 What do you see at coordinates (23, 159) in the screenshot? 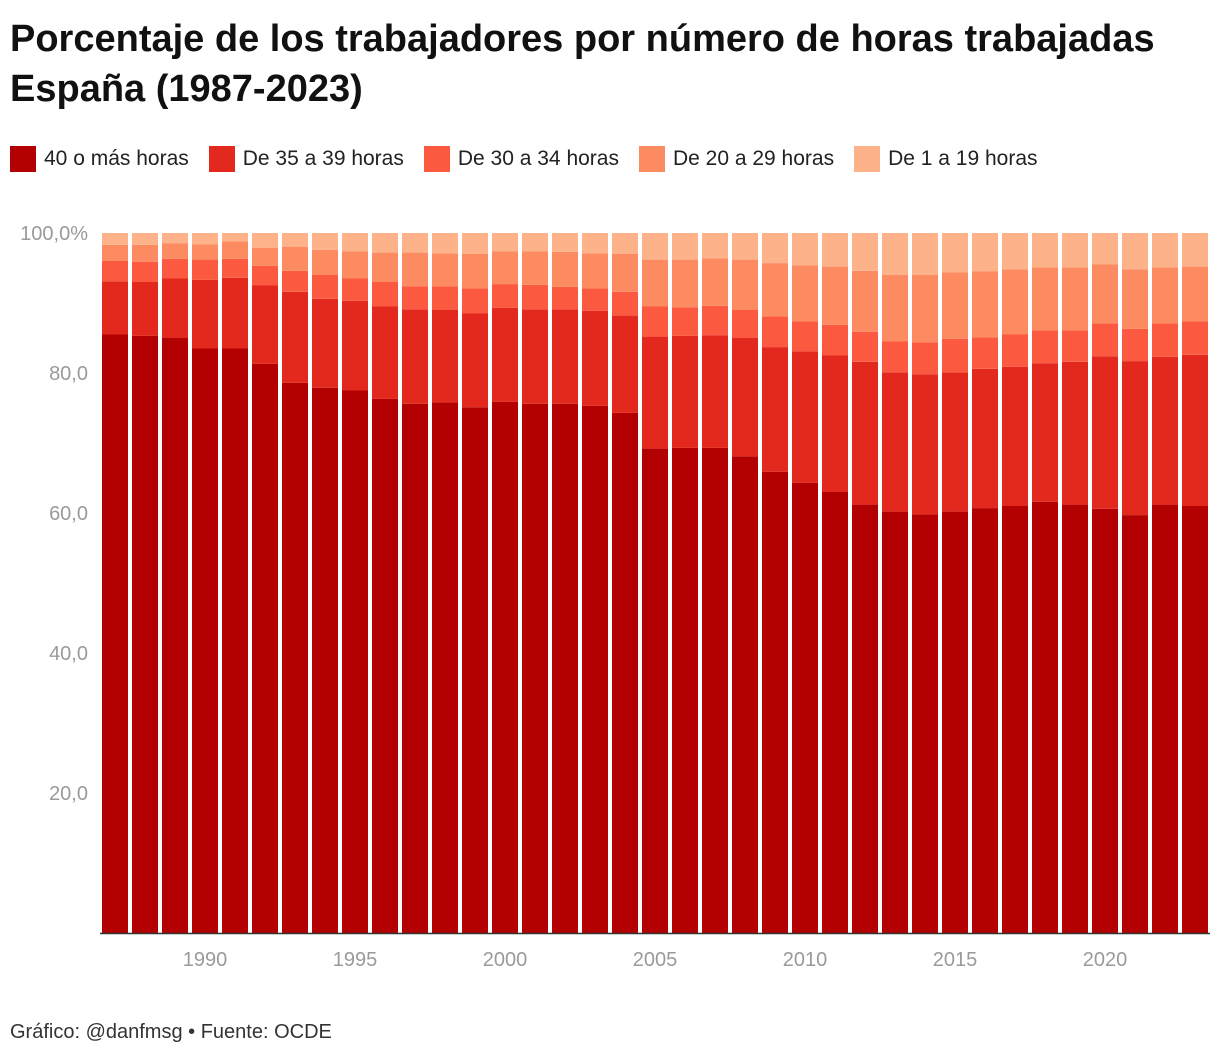
I see `legend-swatch-40-or-more` at bounding box center [23, 159].